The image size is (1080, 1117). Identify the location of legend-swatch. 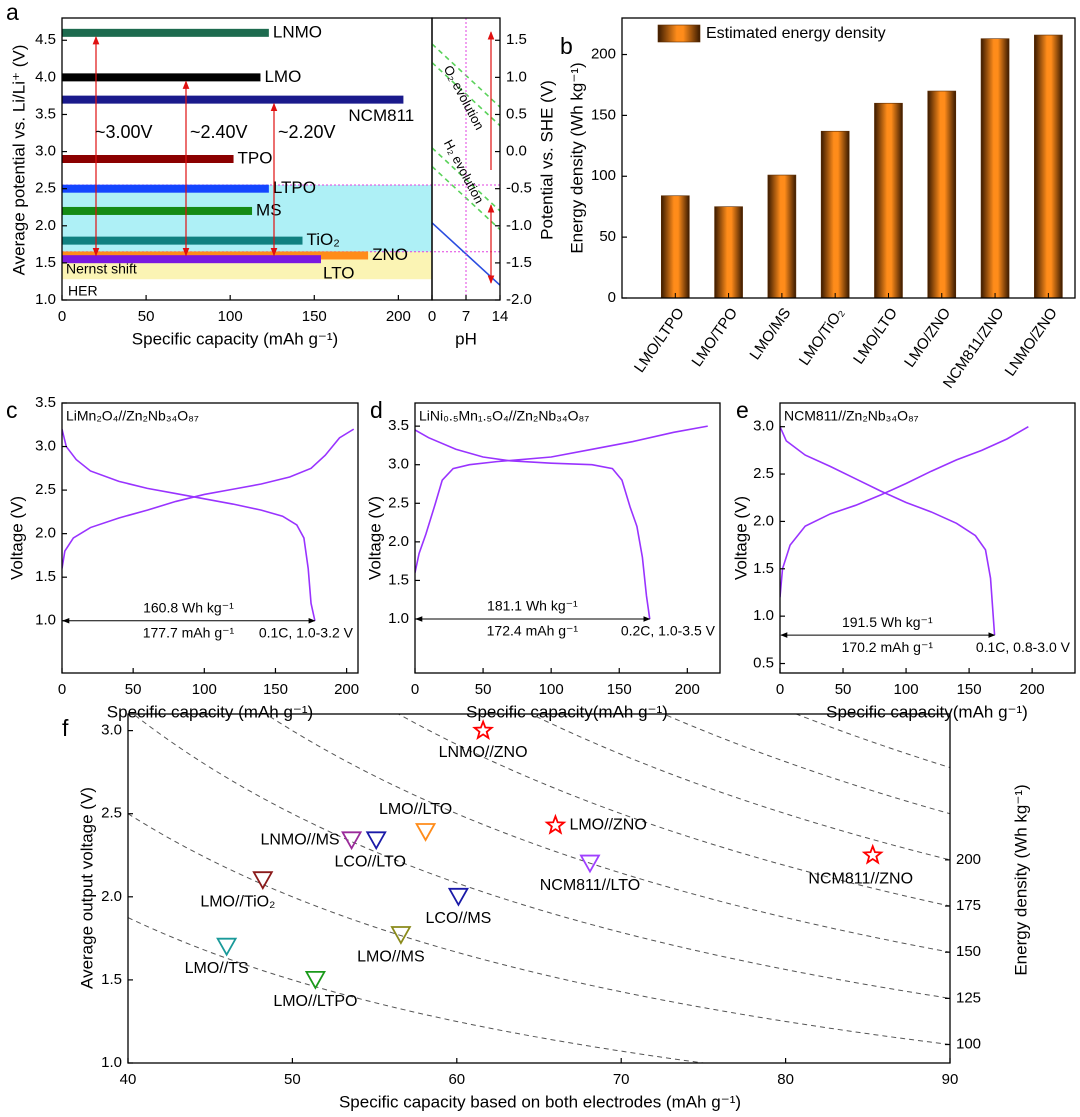
(679, 33).